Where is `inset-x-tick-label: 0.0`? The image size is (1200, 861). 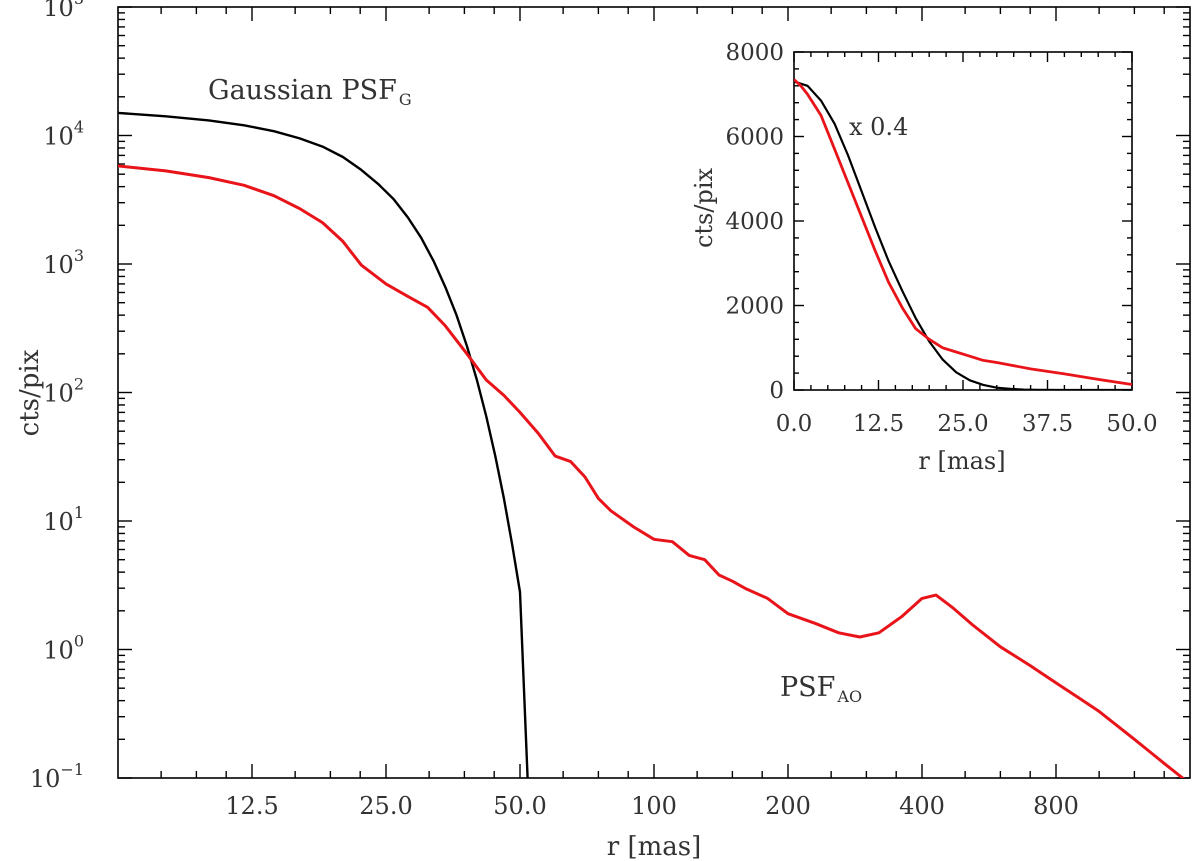 inset-x-tick-label: 0.0 is located at coordinates (794, 424).